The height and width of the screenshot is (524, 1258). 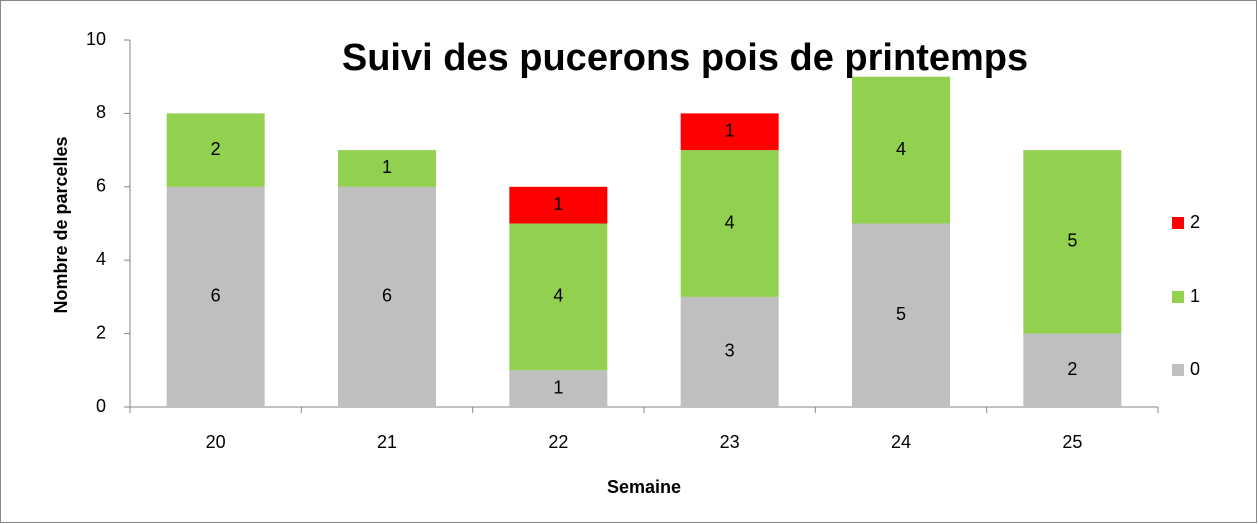 What do you see at coordinates (558, 442) in the screenshot?
I see `x-tick-label: 22` at bounding box center [558, 442].